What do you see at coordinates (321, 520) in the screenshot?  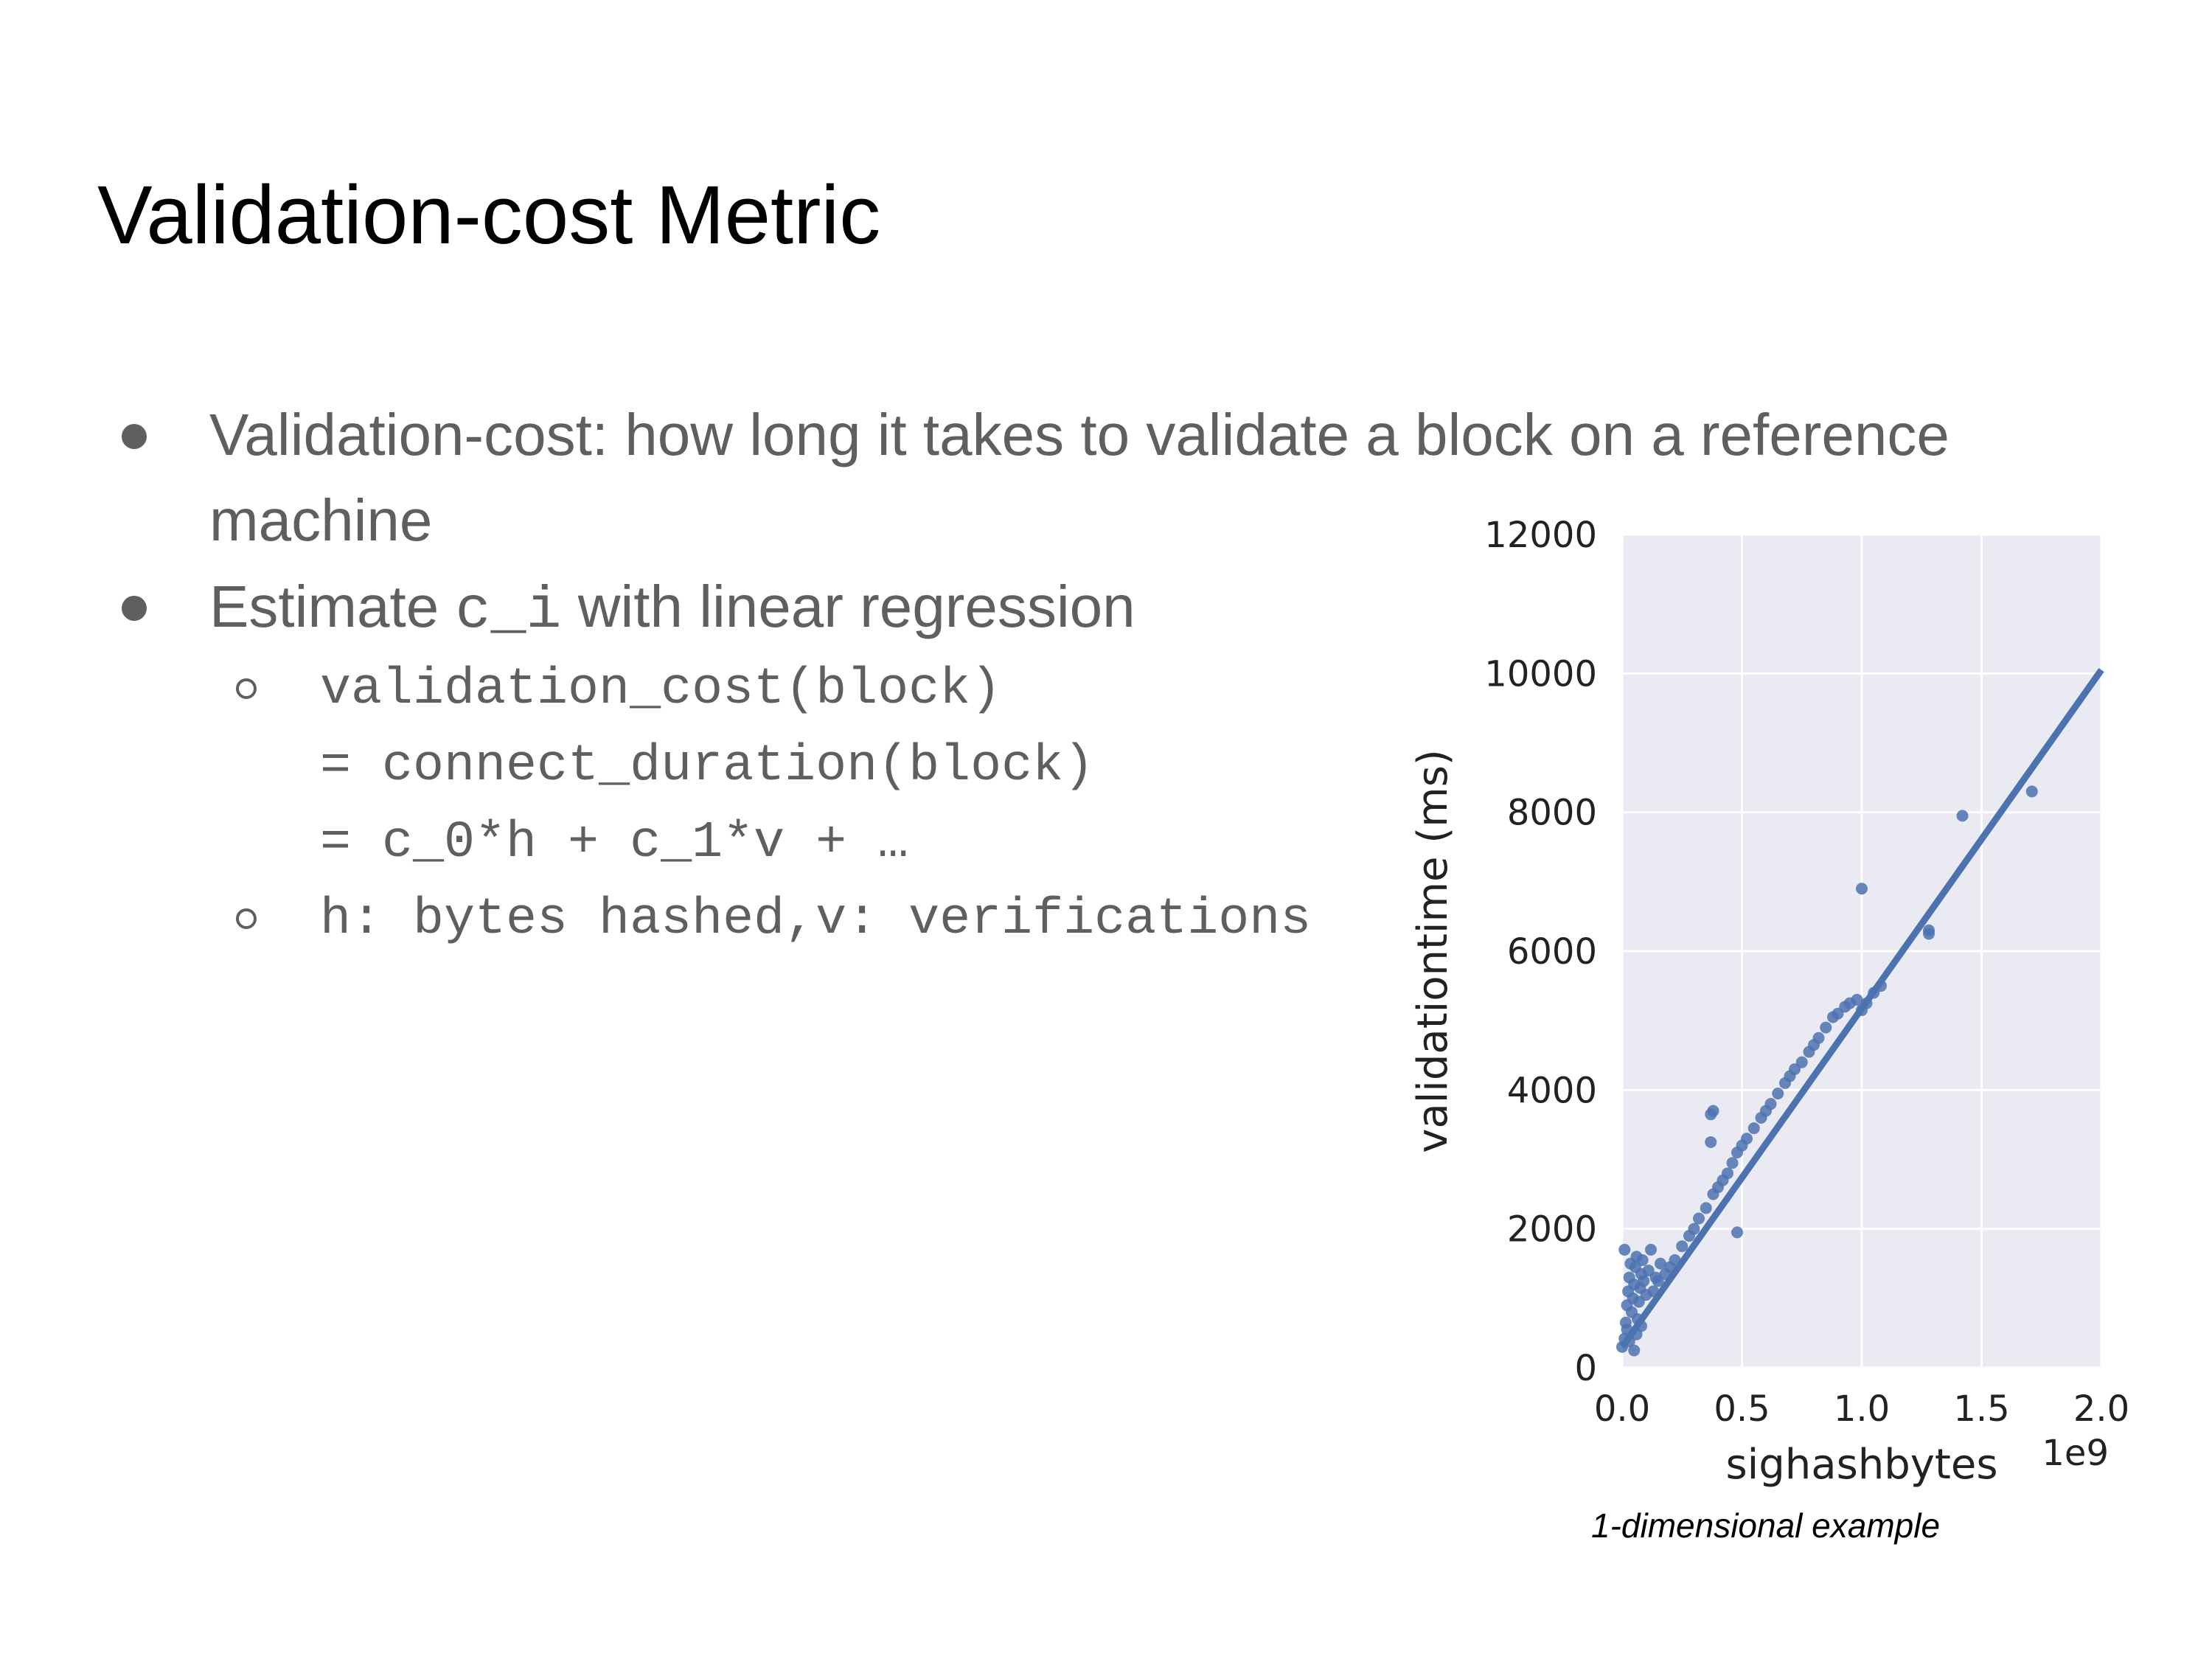 I see `bullet-1-line-2: machine` at bounding box center [321, 520].